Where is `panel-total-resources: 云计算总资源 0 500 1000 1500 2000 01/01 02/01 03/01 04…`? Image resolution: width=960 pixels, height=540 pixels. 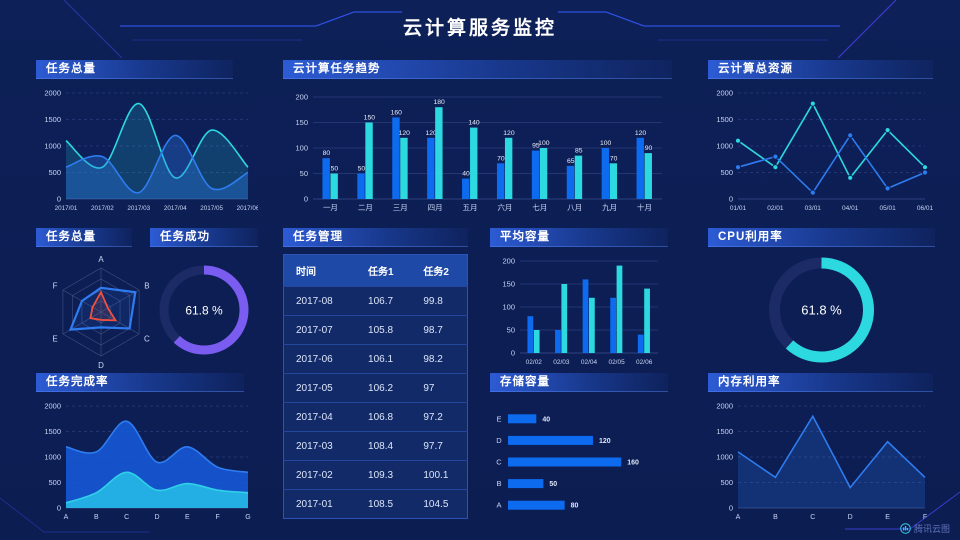
panel-total-resources: 云计算总资源 0 500 1000 1500 2000 01/01 02/01 03/01 04… is located at coordinates (821, 137).